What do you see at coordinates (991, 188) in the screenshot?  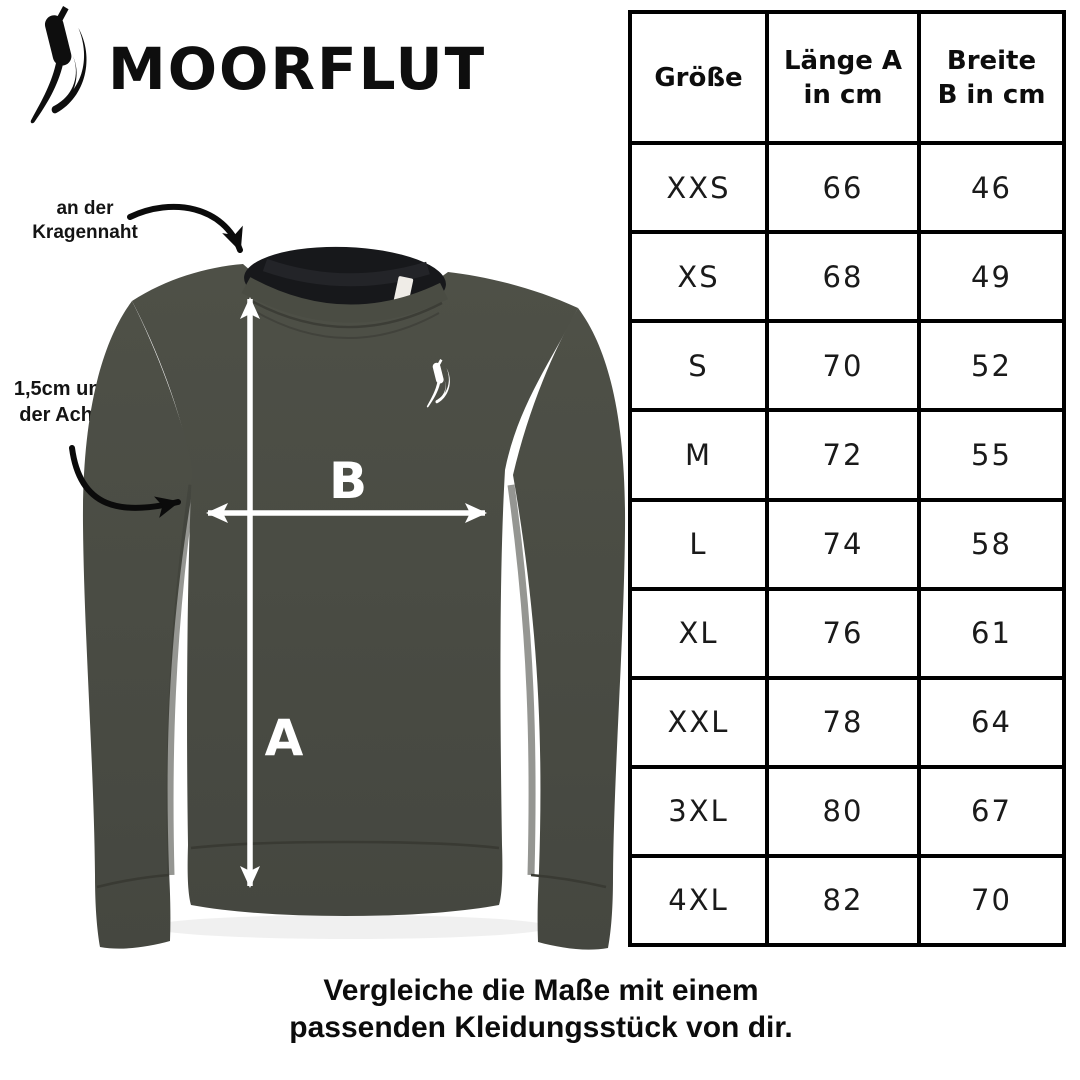 I see `width-cell: 46` at bounding box center [991, 188].